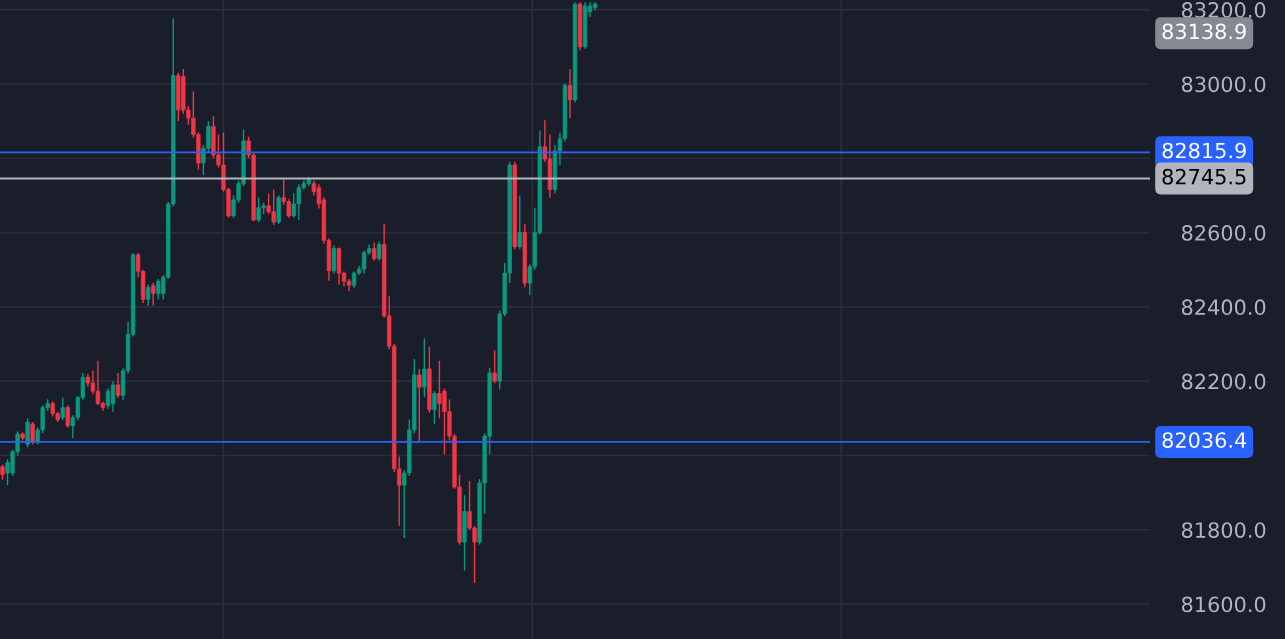 The height and width of the screenshot is (639, 1285). What do you see at coordinates (1223, 604) in the screenshot?
I see `y-tick-label: 81600.0` at bounding box center [1223, 604].